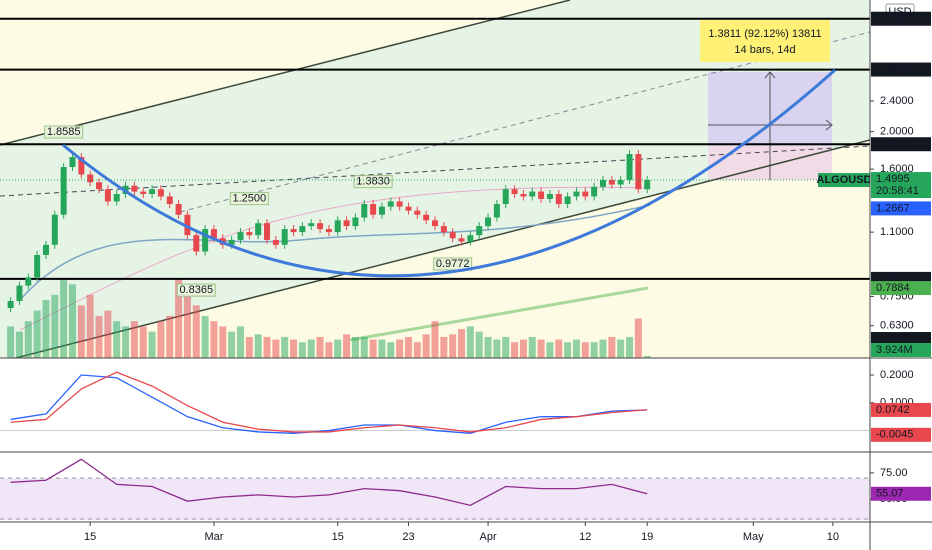  What do you see at coordinates (893, 179) in the screenshot?
I see `last-price: 1.4995` at bounding box center [893, 179].